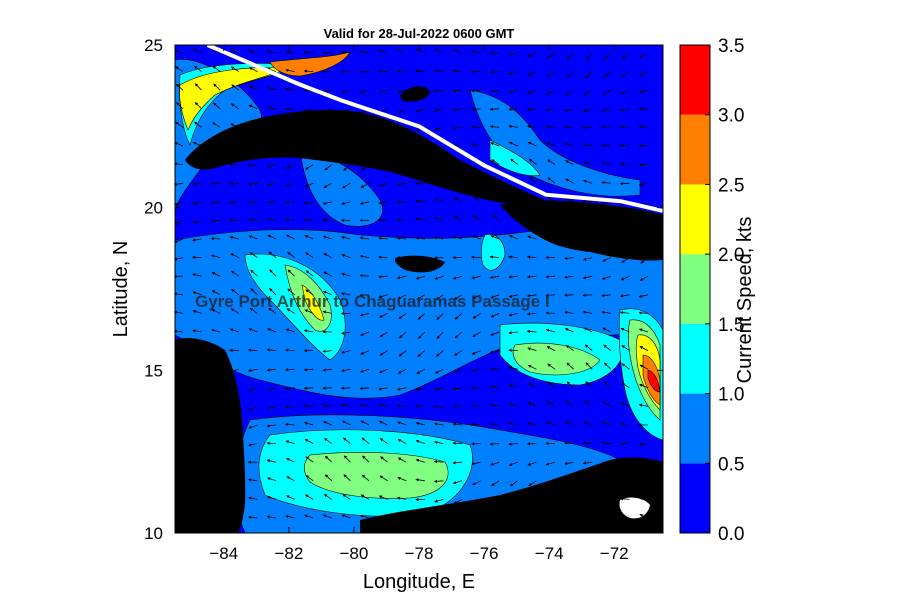  I want to click on colorbar-tick-label: 1.0, so click(731, 395).